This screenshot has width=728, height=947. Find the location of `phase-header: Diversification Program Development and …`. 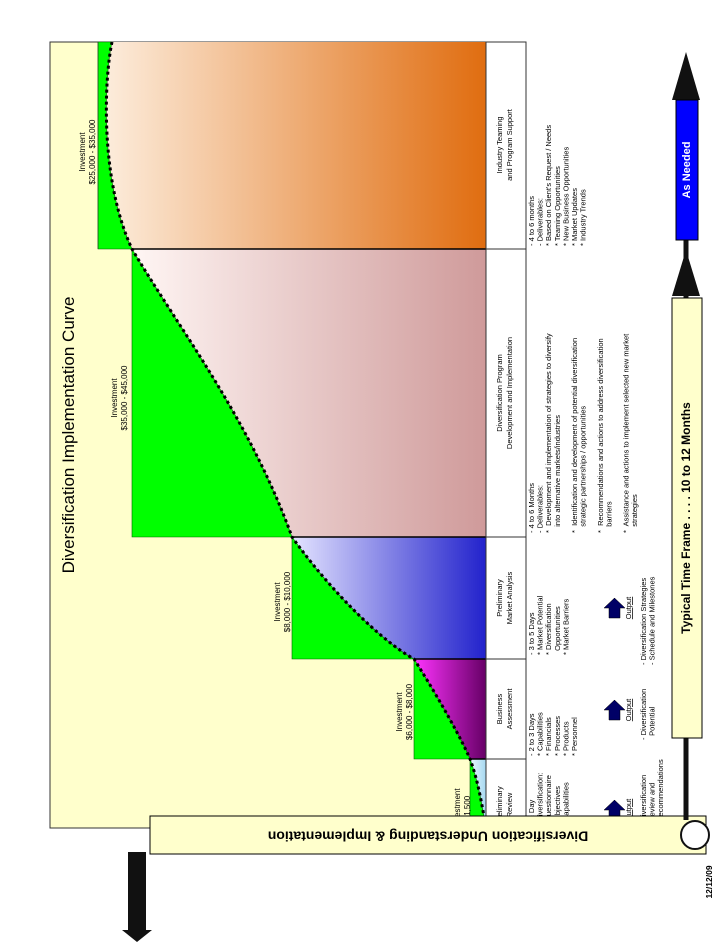

phase-header: Diversification Program Development and … is located at coordinates (504, 393).